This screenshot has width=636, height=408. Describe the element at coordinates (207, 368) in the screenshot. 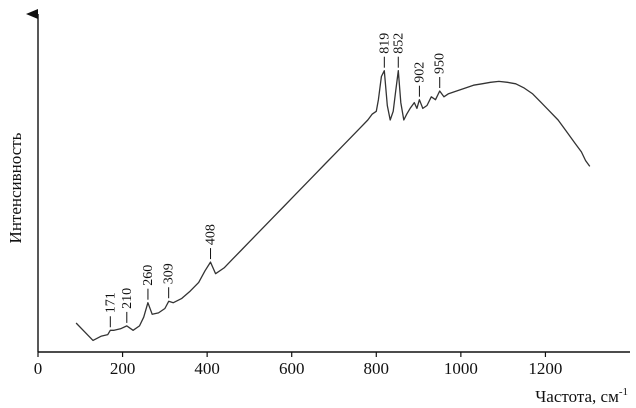

I see `x-tick-label: 400` at that location.